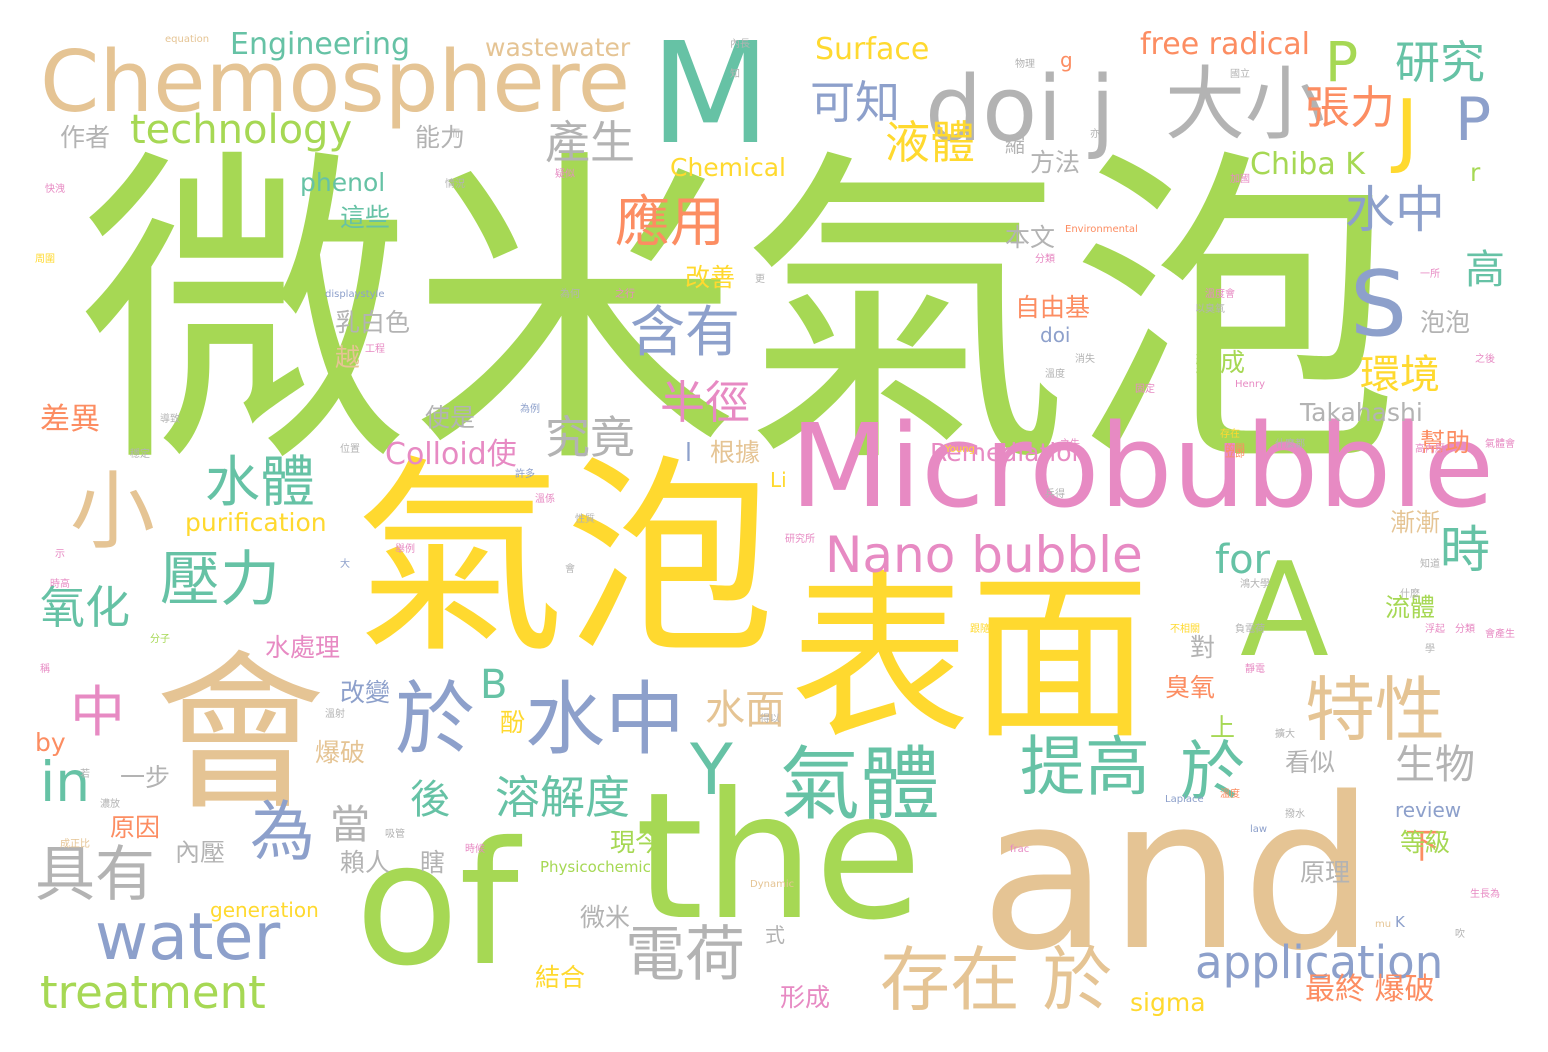 This screenshot has width=1548, height=1052. Describe the element at coordinates (1378, 305) in the screenshot. I see `word-15: S` at that location.